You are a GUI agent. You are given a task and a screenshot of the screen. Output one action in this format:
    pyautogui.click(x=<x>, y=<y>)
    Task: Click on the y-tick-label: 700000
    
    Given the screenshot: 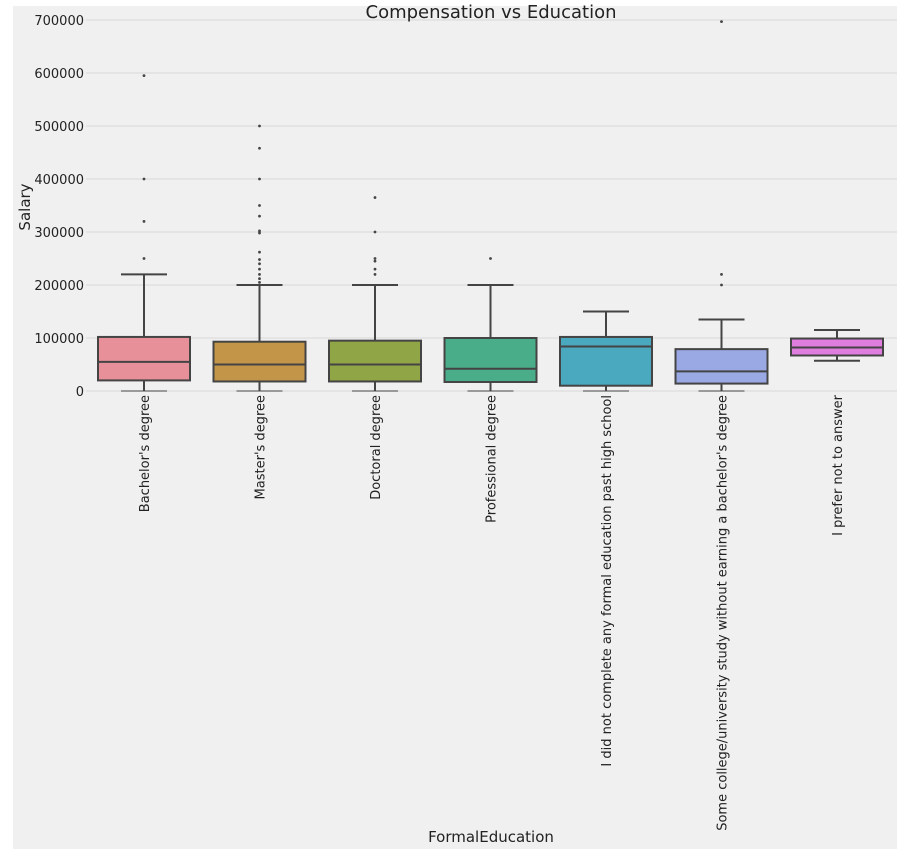 What is the action you would take?
    pyautogui.click(x=59, y=21)
    